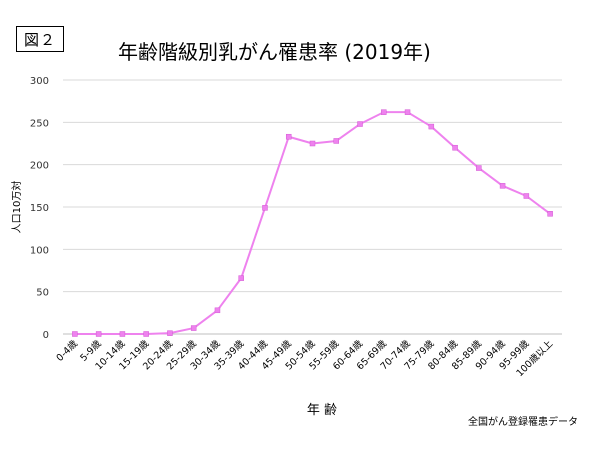 The width and height of the screenshot is (600, 450). Describe the element at coordinates (46, 335) in the screenshot. I see `y-tick-label: 0` at that location.